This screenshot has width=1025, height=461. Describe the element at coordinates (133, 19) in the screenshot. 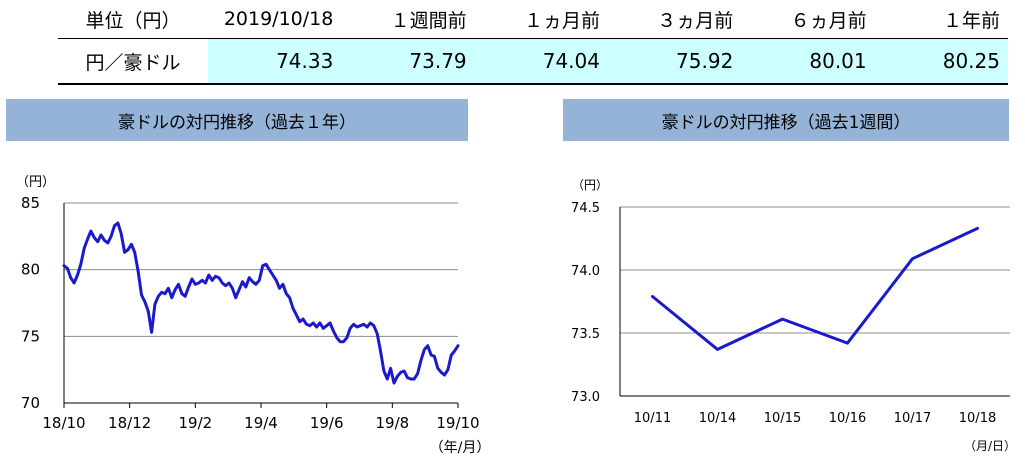

I see `header-unit: 単位（円）` at that location.